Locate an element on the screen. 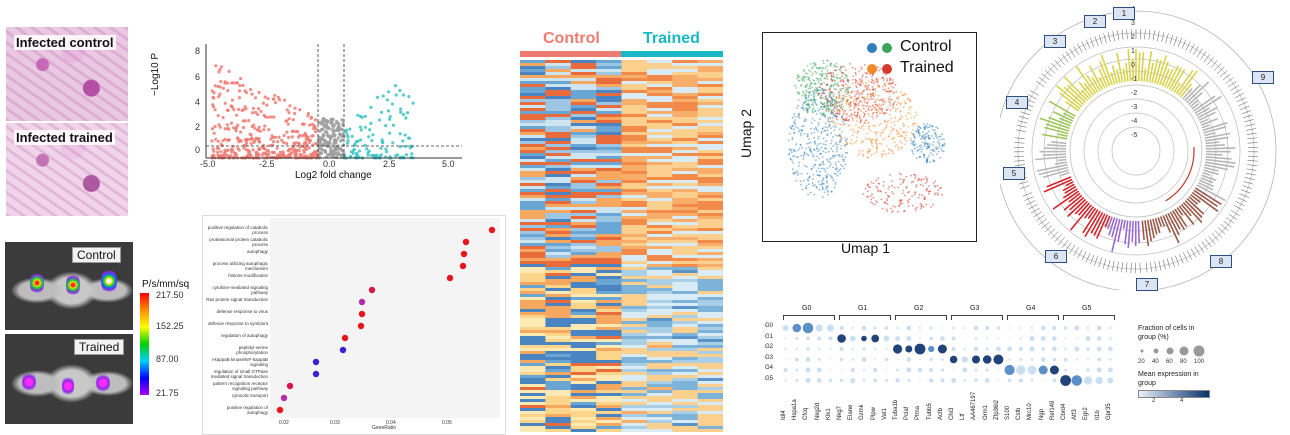  circos-ring-tick: -5 is located at coordinates (1134, 135).